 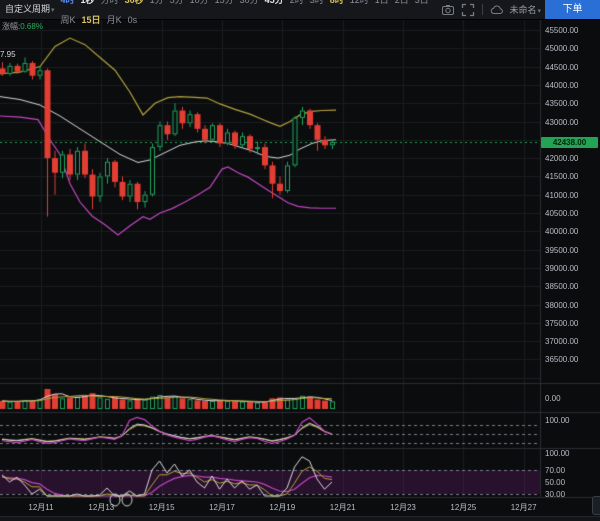 What do you see at coordinates (497, 10) in the screenshot?
I see `cloud-save-icon` at bounding box center [497, 10].